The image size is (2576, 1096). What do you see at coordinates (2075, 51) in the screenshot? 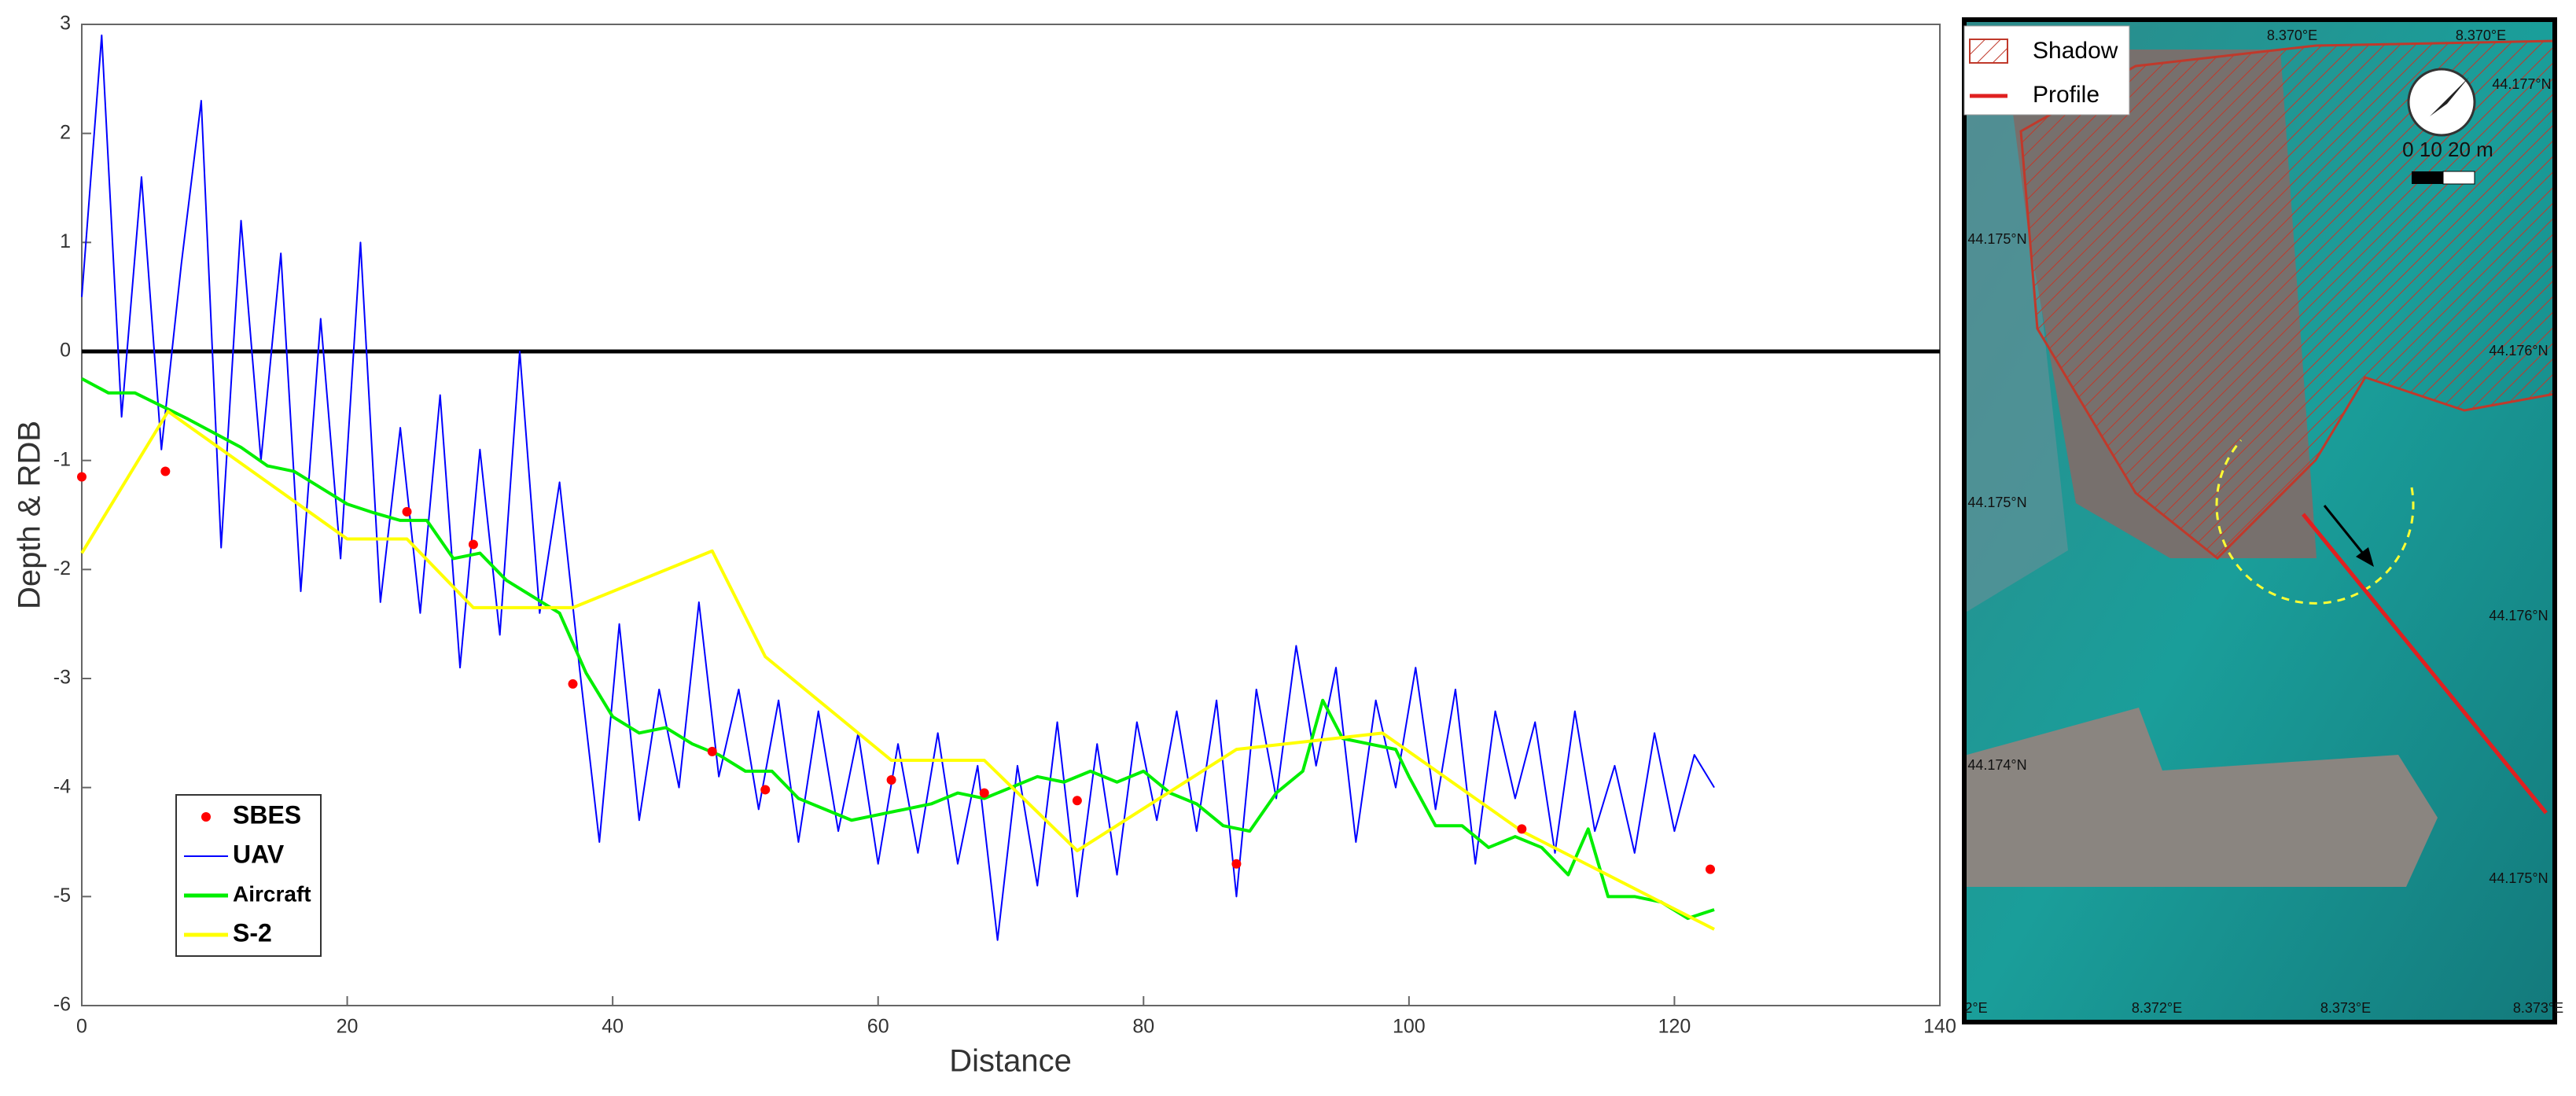
I see `map-legend-label: Shadow` at bounding box center [2075, 51].